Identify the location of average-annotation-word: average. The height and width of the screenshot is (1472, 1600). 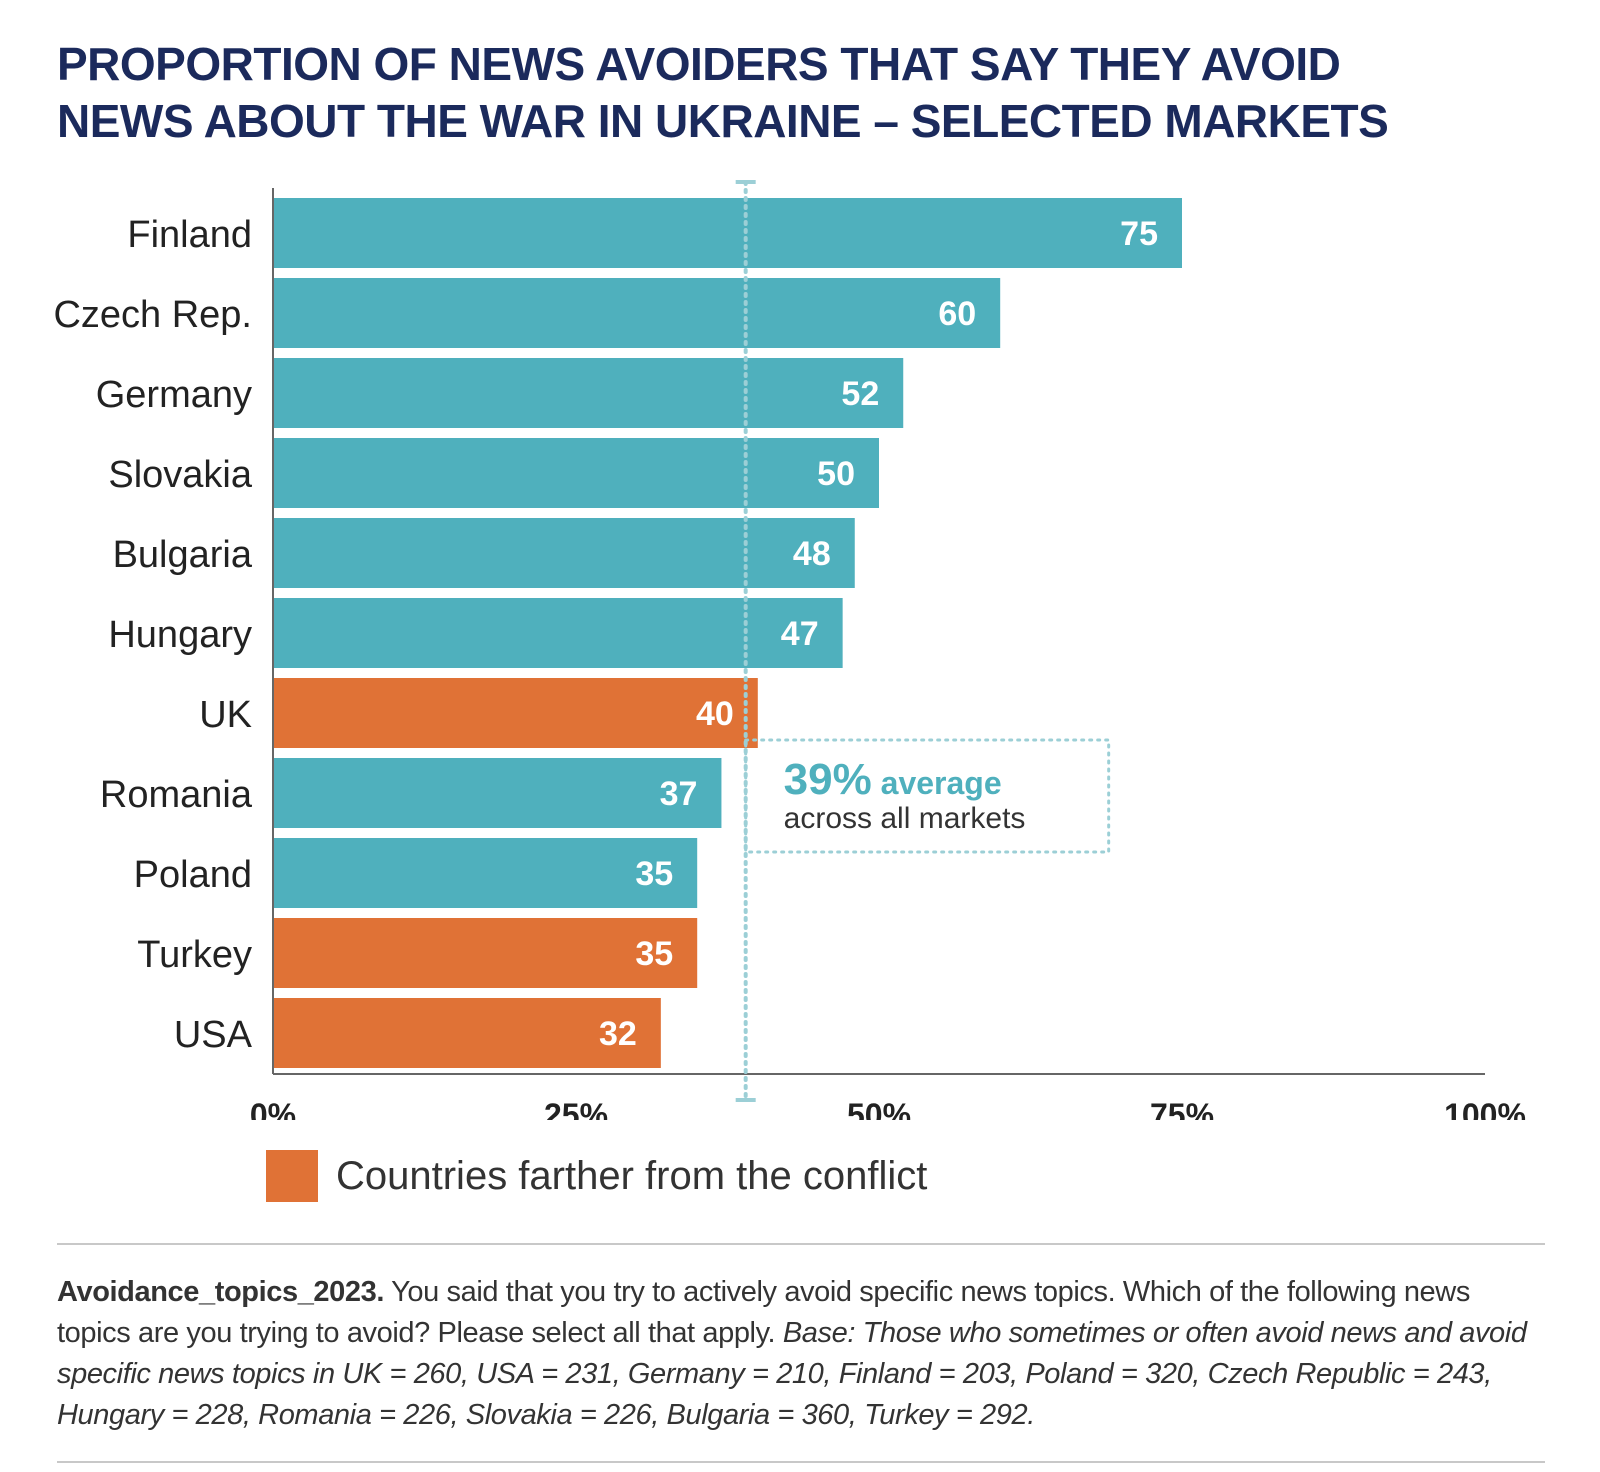
(937, 783).